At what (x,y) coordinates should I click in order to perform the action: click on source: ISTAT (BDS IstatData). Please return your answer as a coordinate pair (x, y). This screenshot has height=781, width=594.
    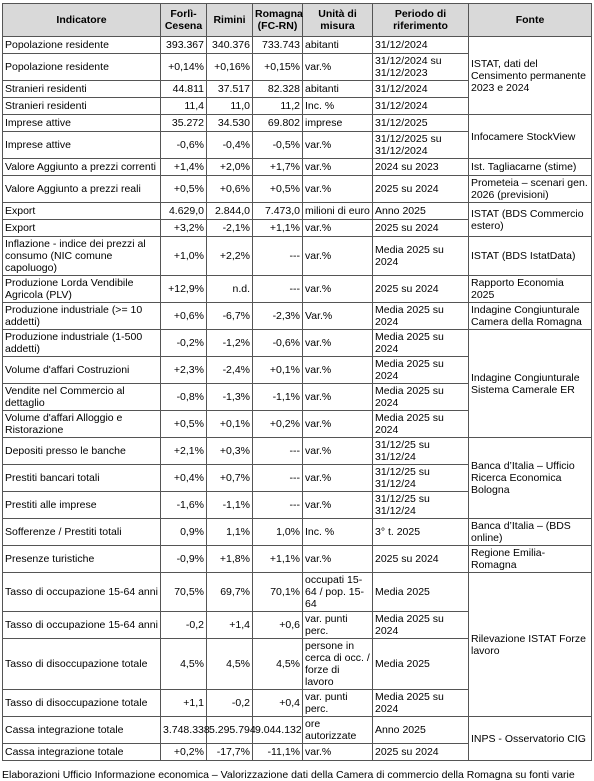
    Looking at the image, I should click on (530, 256).